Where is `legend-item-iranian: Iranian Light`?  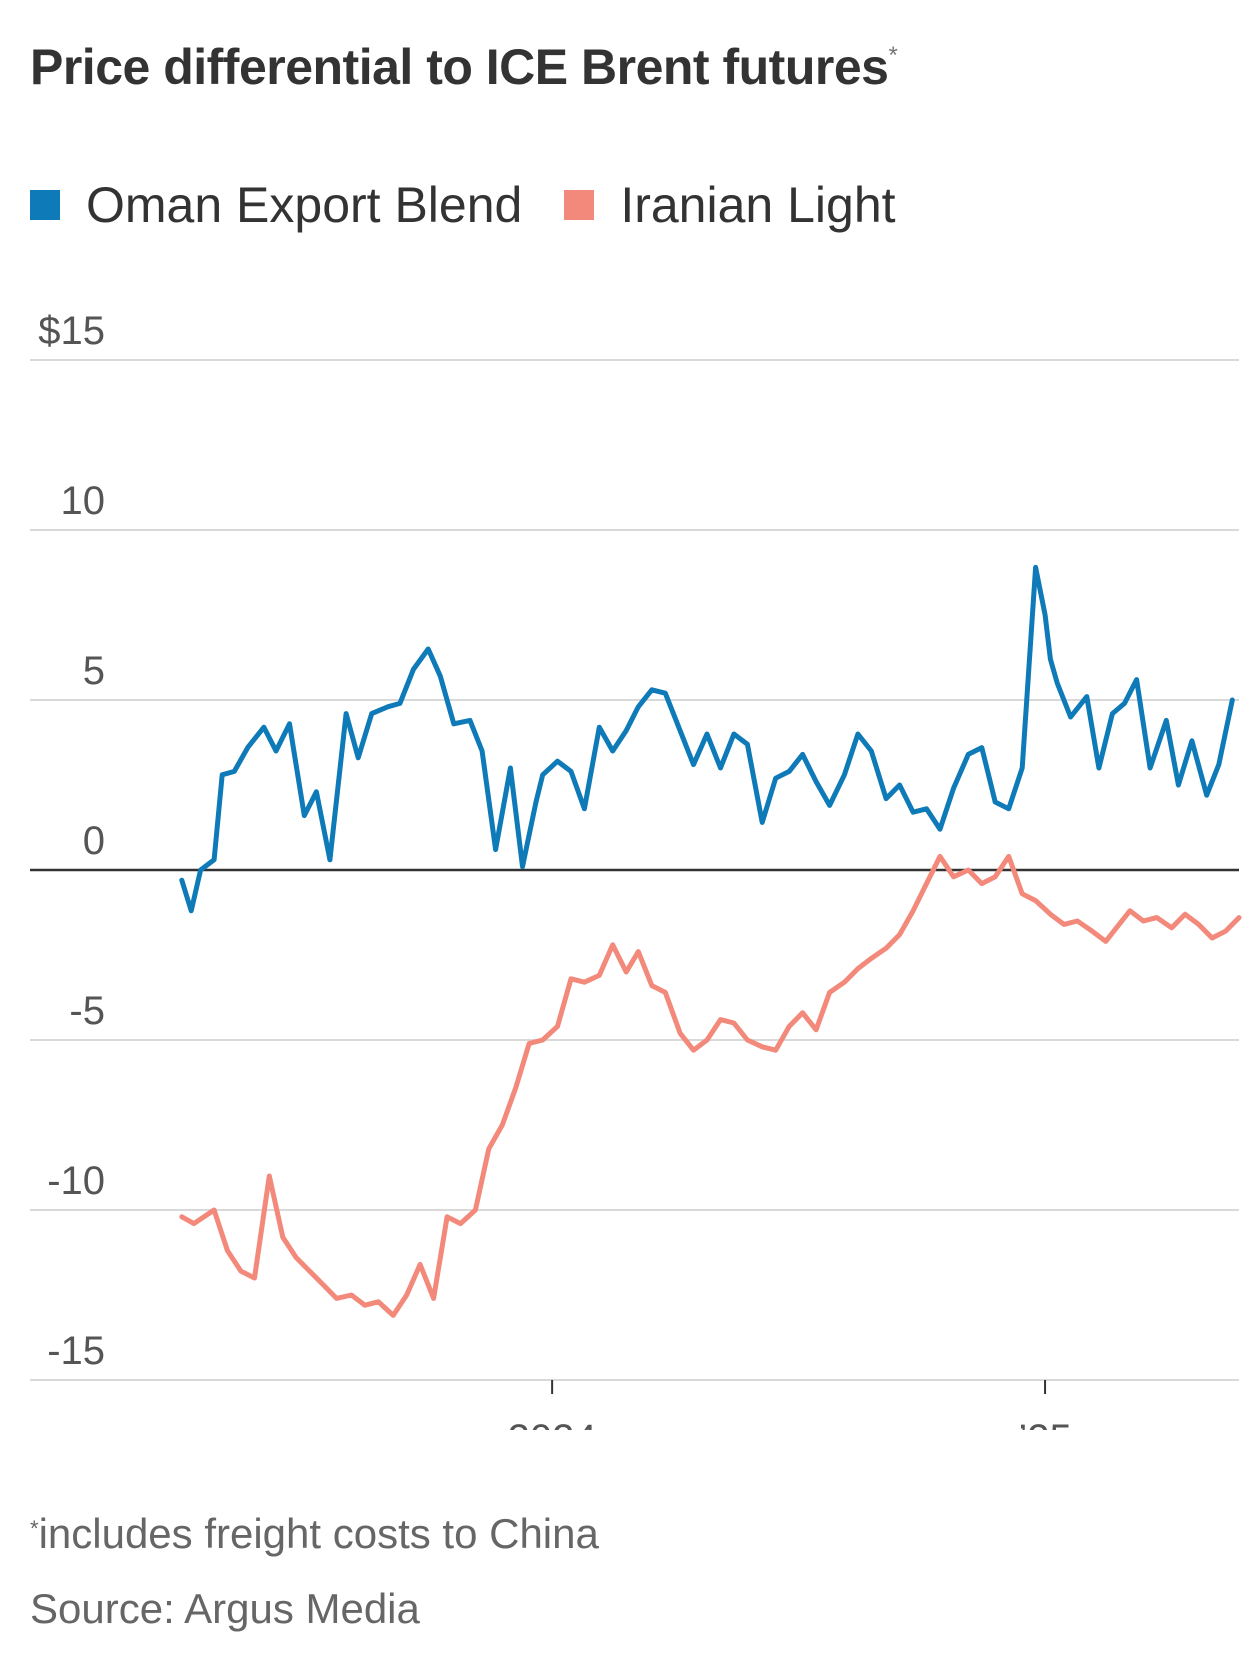 legend-item-iranian: Iranian Light is located at coordinates (730, 205).